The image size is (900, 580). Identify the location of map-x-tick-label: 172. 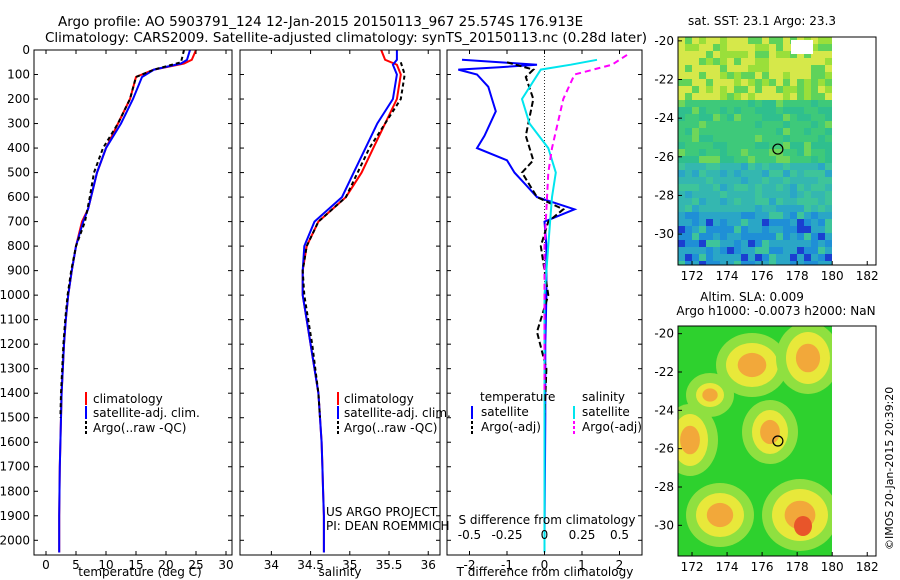
(692, 567).